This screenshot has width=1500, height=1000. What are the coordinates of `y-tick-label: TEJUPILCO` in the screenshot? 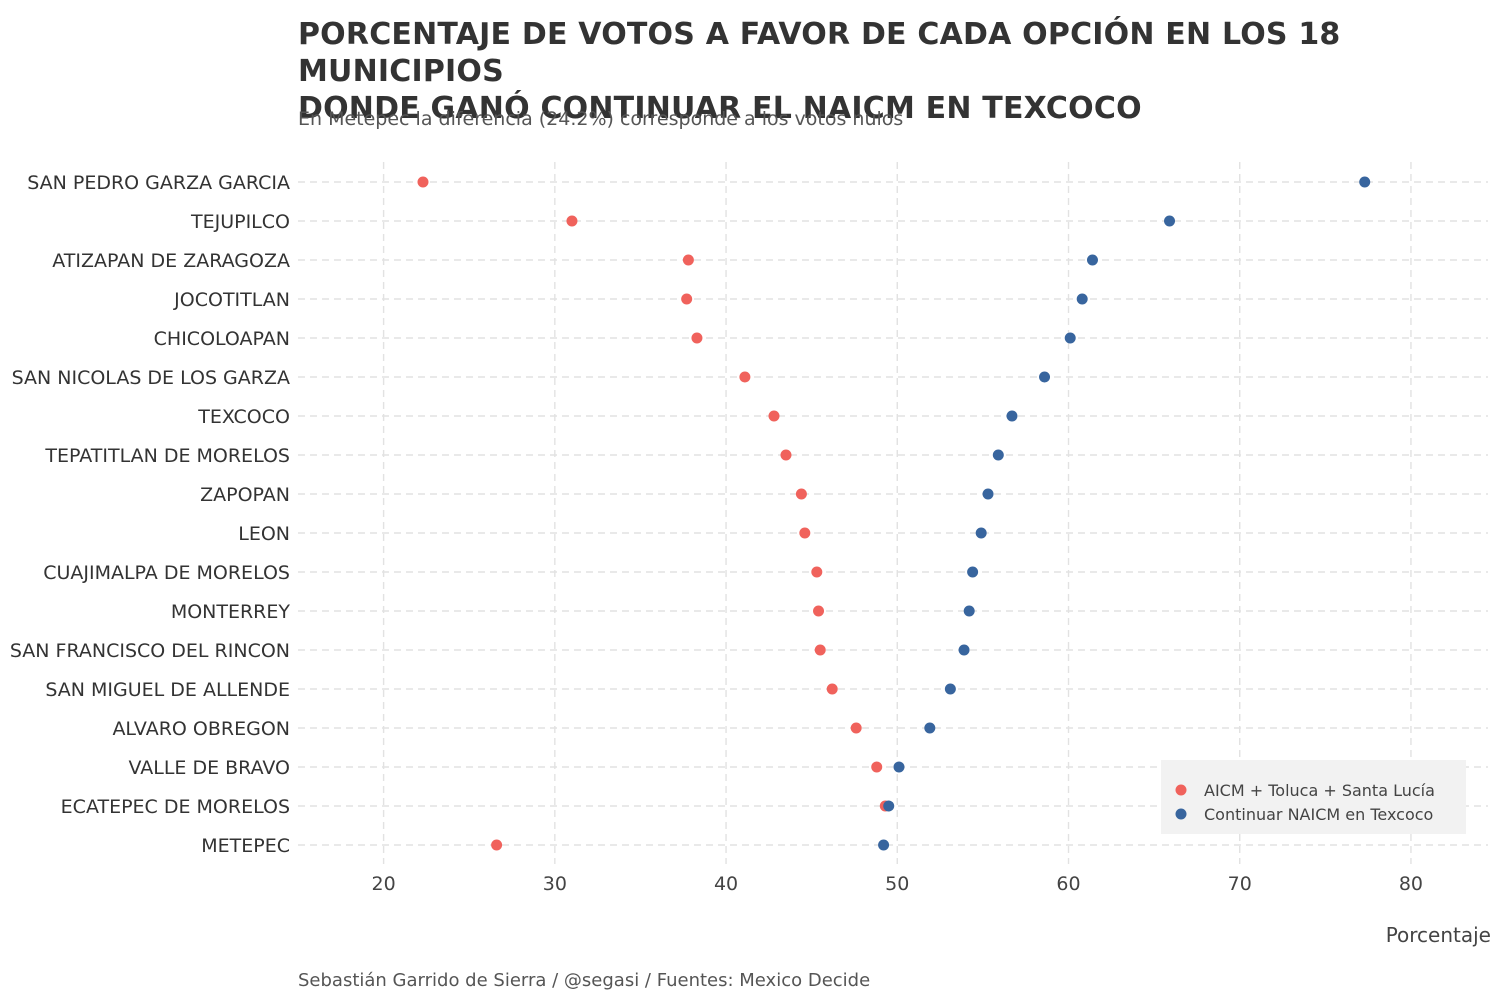 It's located at (240, 222).